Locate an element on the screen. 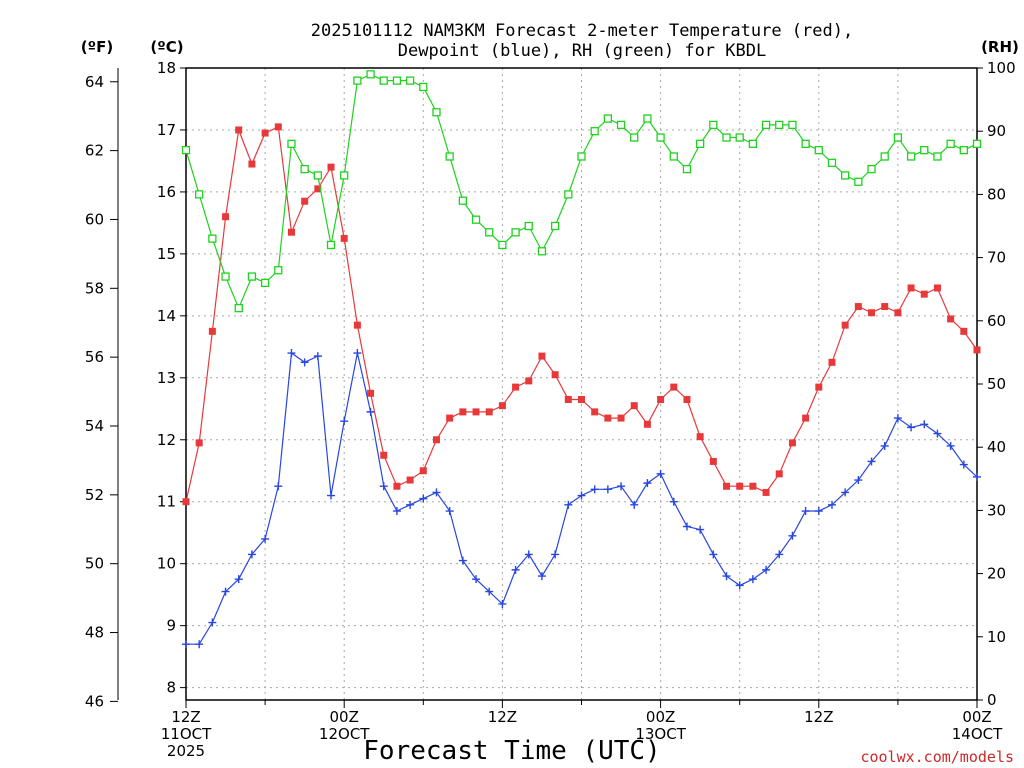  fahrenheit-unit-label: (ºF) is located at coordinates (97, 47).